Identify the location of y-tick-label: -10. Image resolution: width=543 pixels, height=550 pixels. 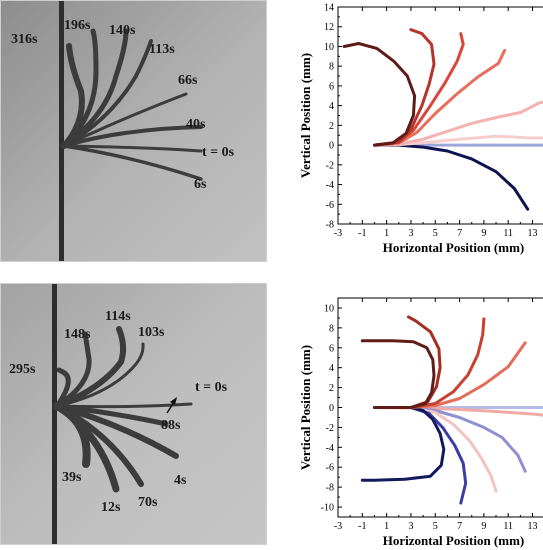
(327, 508).